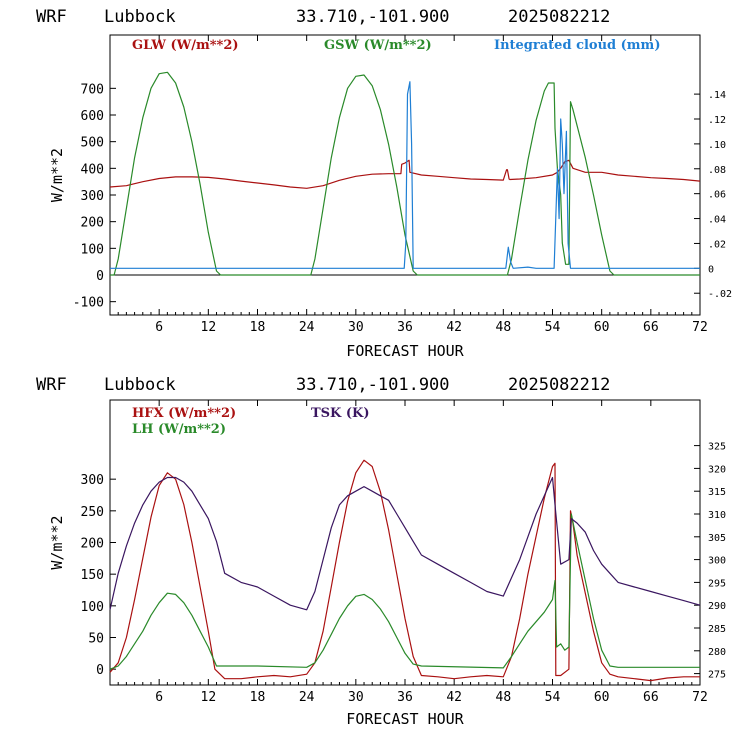 Image resolution: width=740 pixels, height=740 pixels. Describe the element at coordinates (92, 575) in the screenshot. I see `y-tick-label: 150` at that location.